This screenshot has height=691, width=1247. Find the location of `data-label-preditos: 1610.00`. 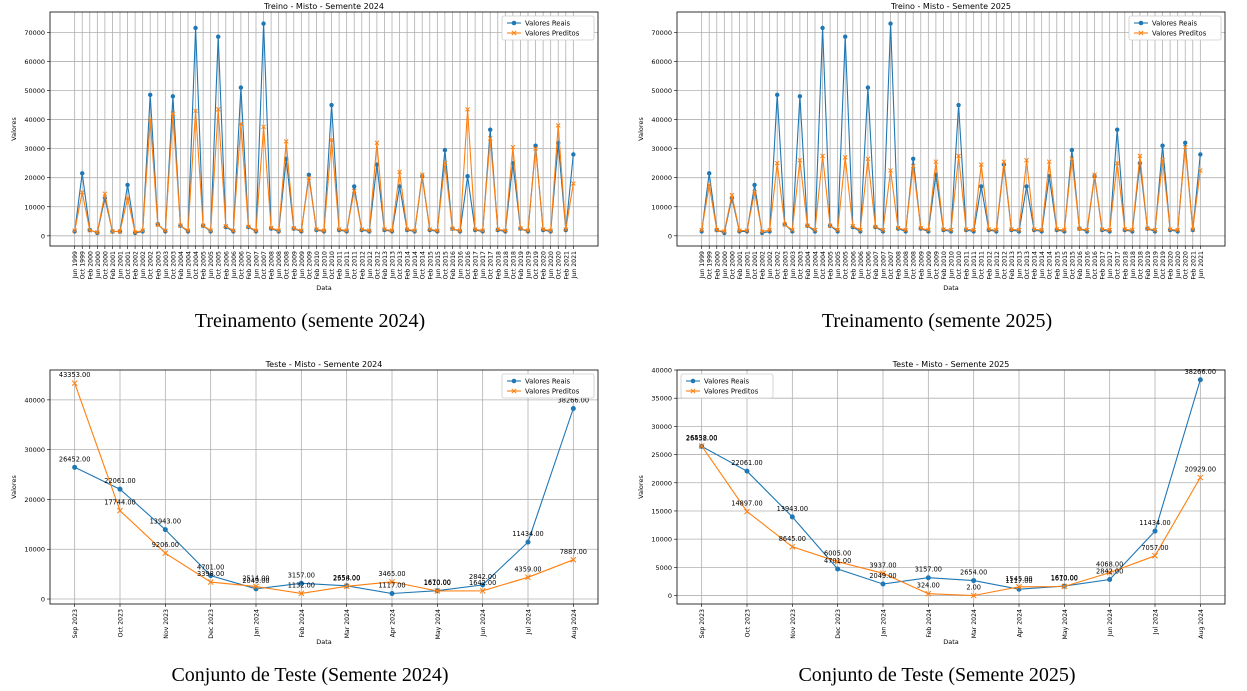

data-label-preditos: 1610.00 is located at coordinates (437, 583).